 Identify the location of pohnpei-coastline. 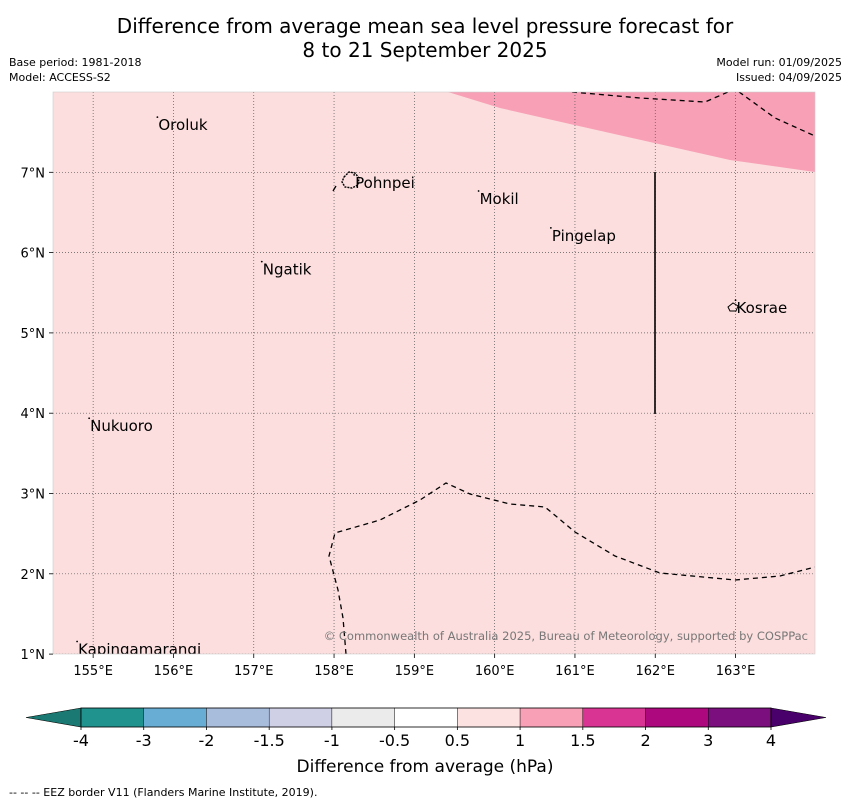
(350, 180).